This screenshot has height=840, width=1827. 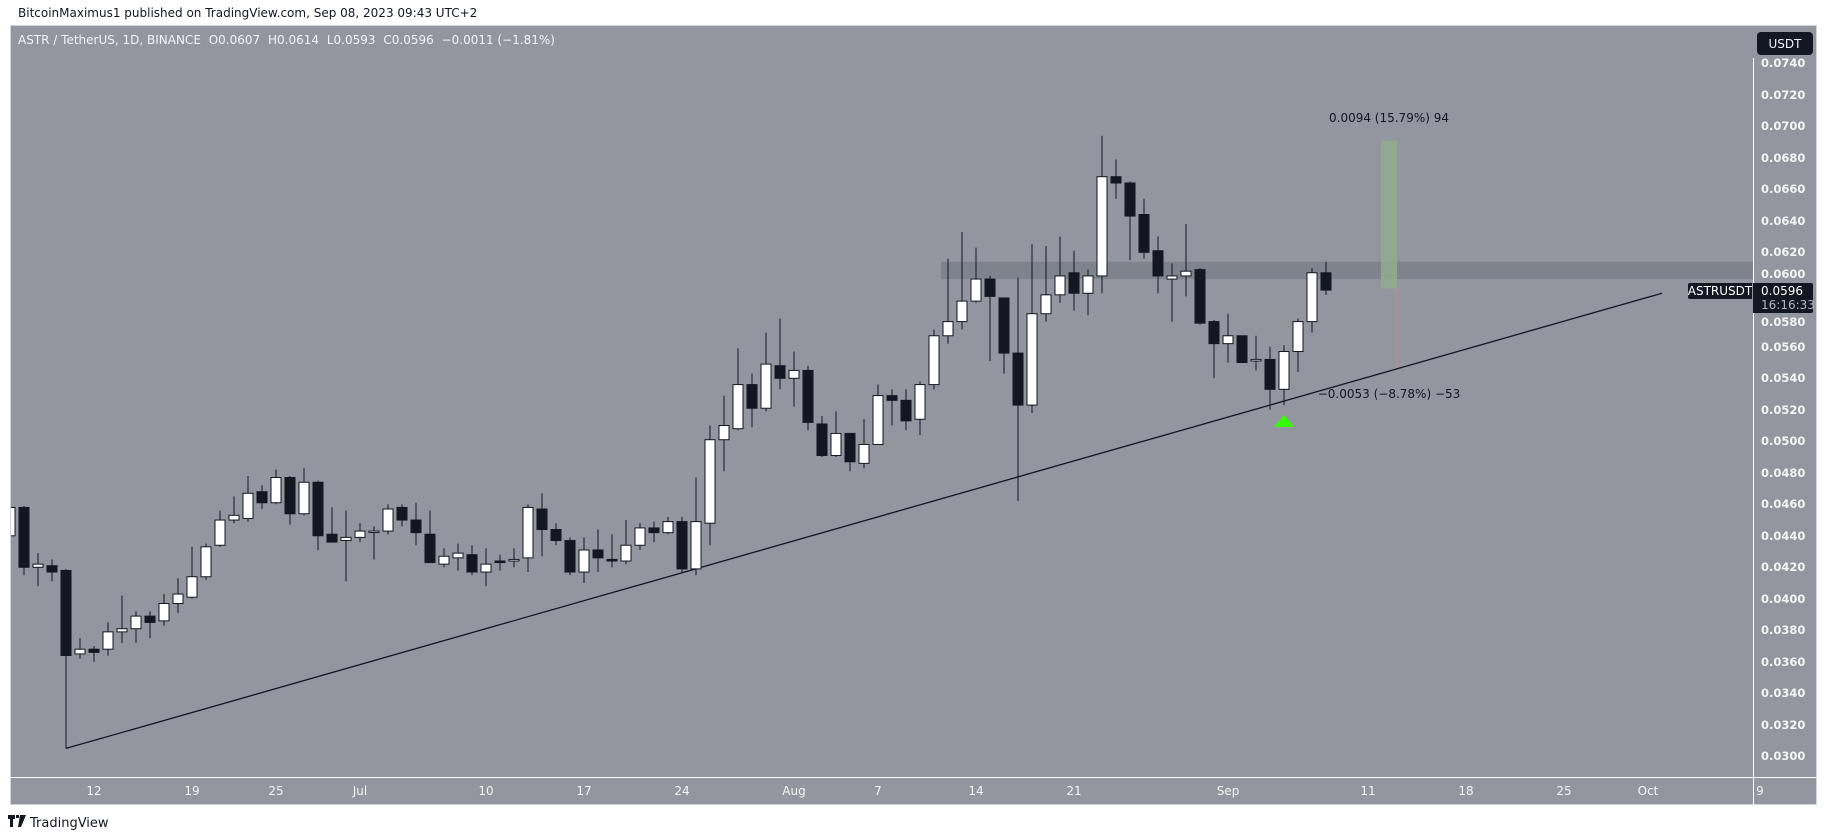 What do you see at coordinates (1760, 791) in the screenshot?
I see `time-tick-label: 9` at bounding box center [1760, 791].